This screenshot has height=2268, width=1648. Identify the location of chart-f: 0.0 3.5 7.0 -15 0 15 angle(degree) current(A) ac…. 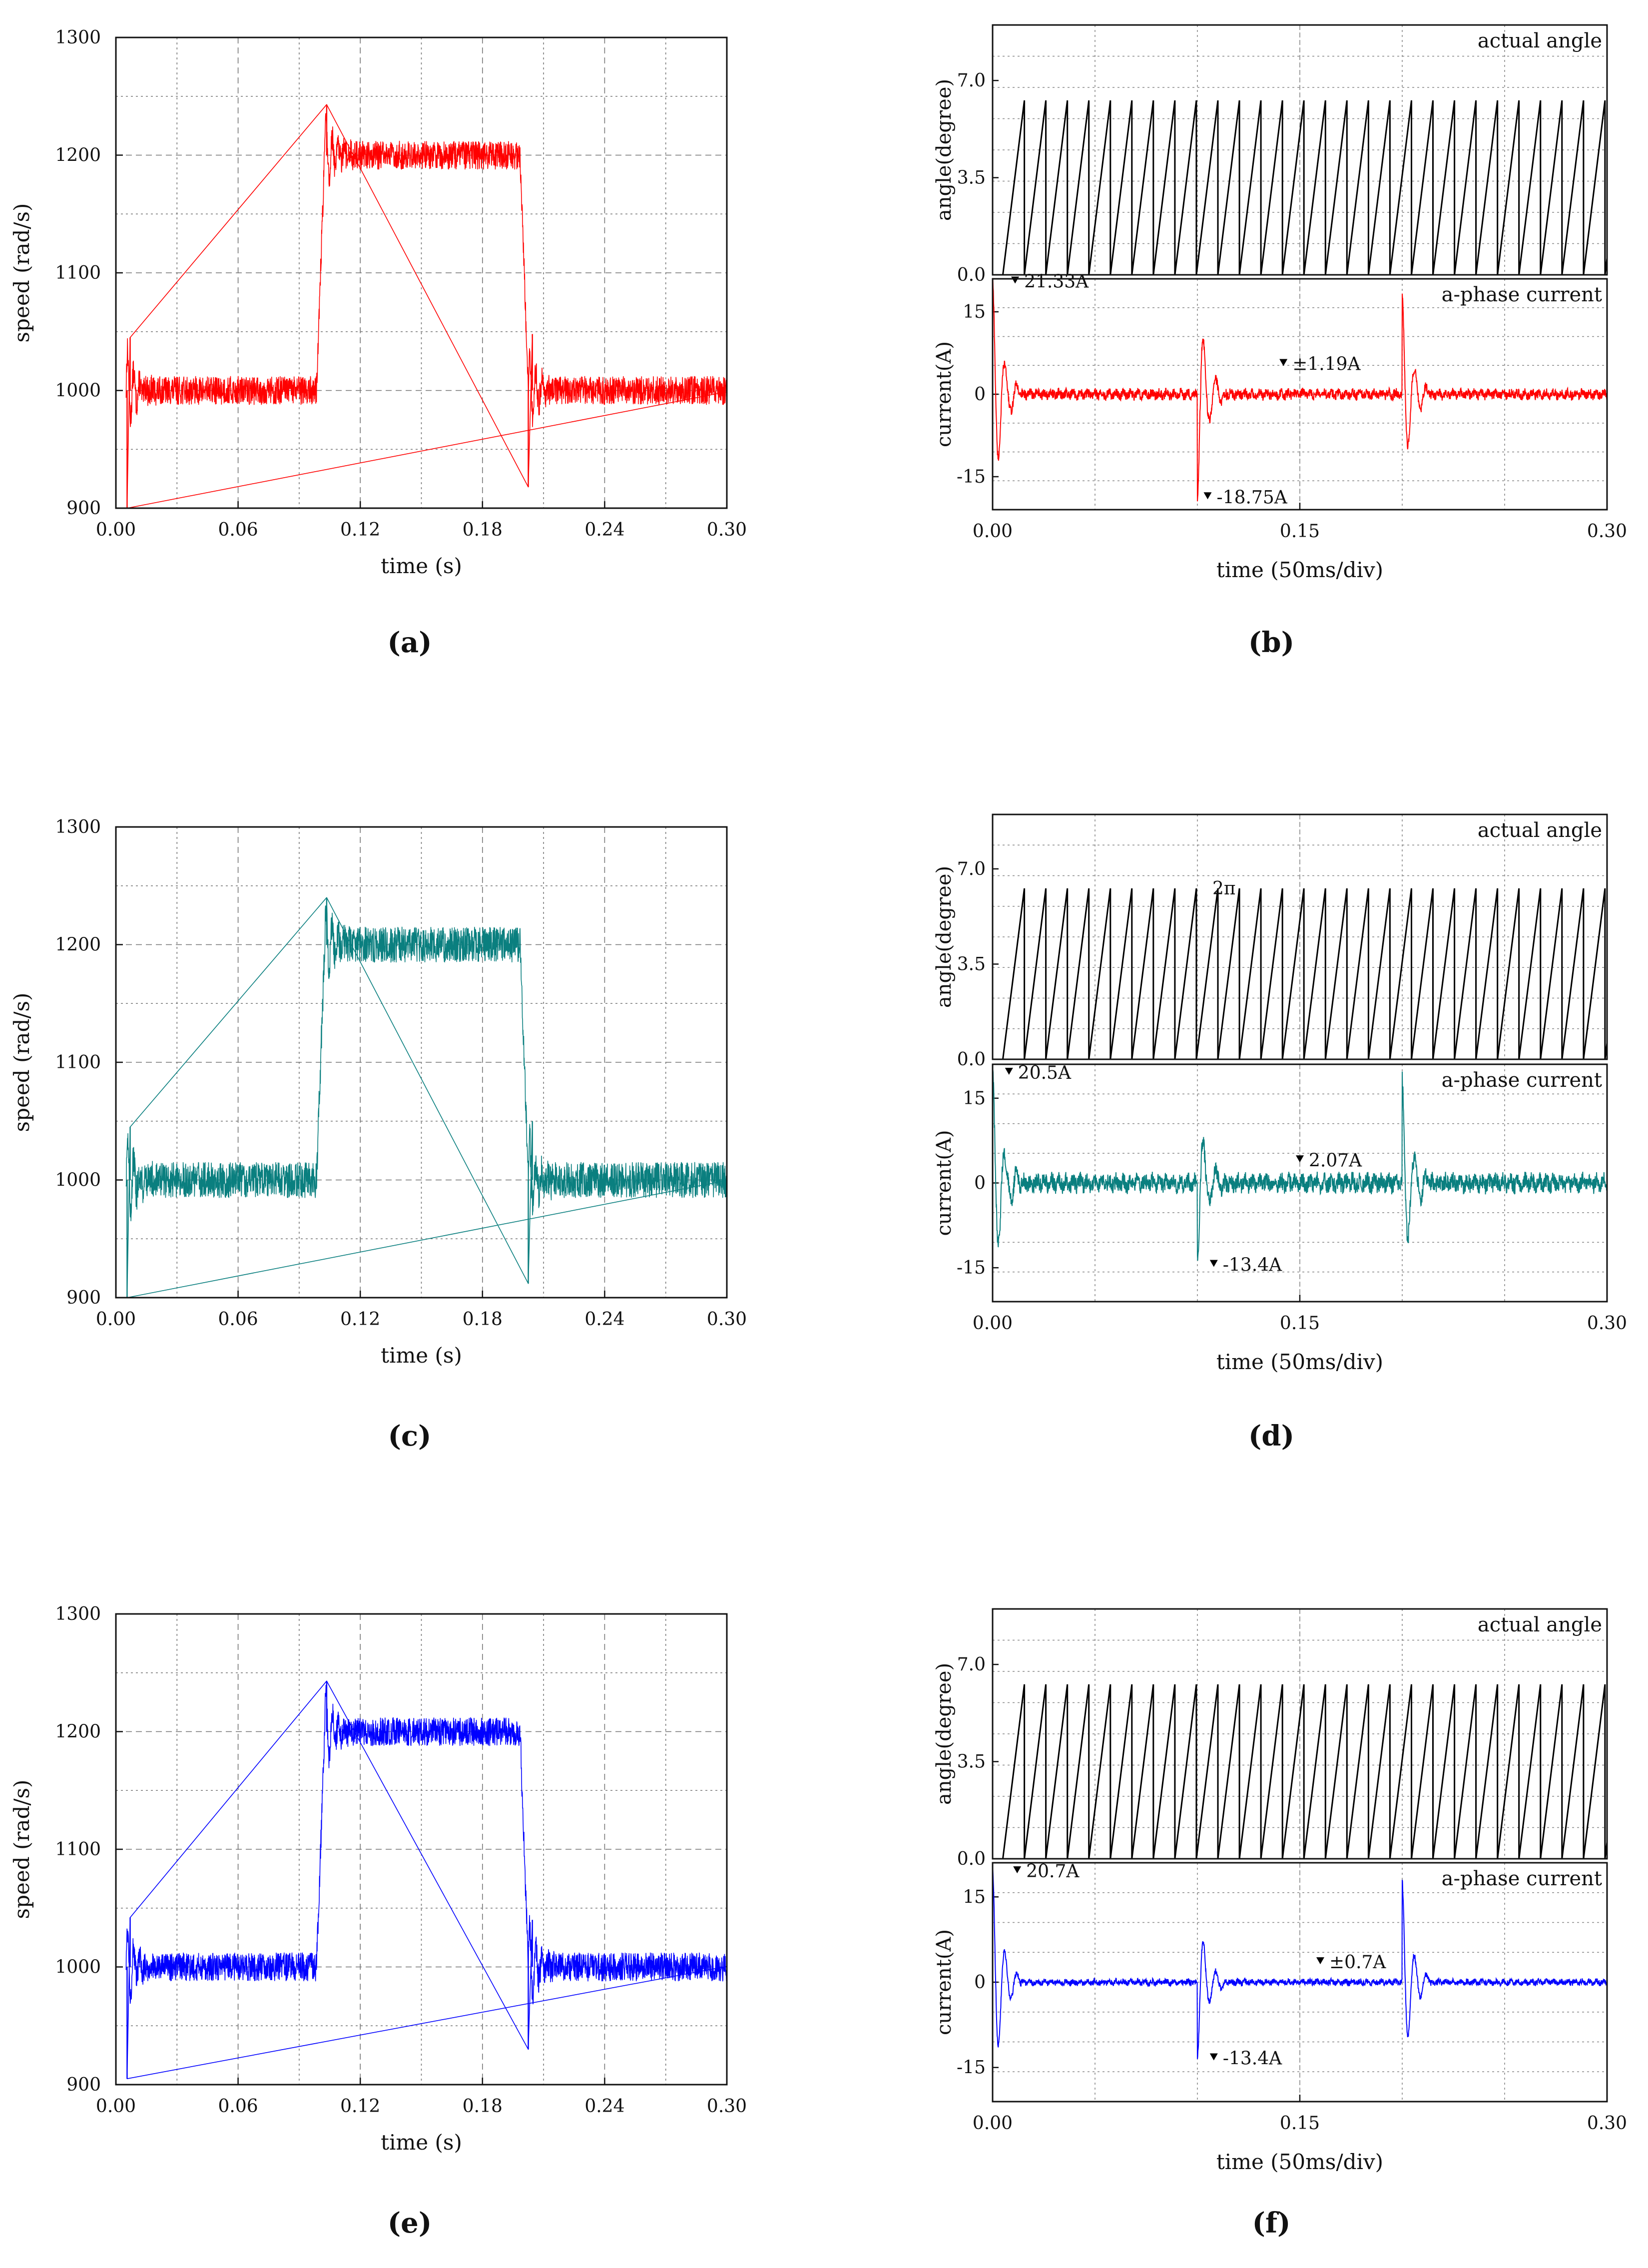
(1280, 1924).